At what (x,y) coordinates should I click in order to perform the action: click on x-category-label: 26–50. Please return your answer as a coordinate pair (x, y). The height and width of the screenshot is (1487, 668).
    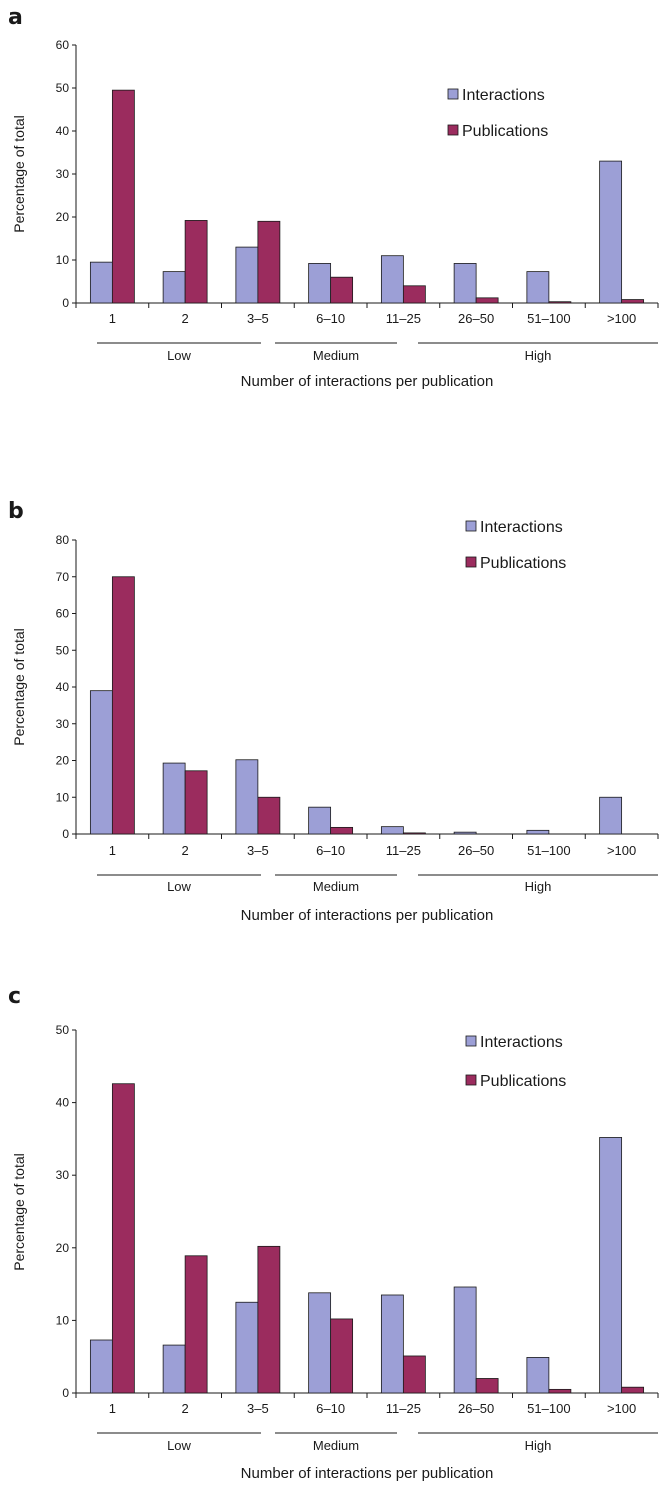
    Looking at the image, I should click on (476, 318).